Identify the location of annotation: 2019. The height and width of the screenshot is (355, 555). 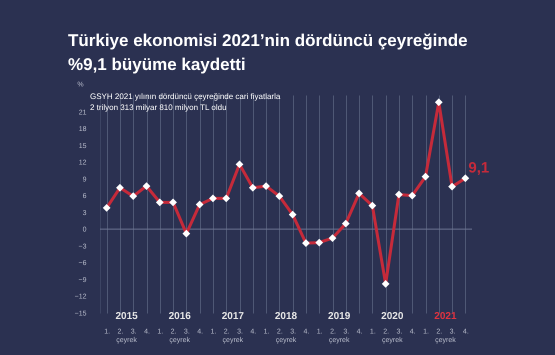
(339, 316).